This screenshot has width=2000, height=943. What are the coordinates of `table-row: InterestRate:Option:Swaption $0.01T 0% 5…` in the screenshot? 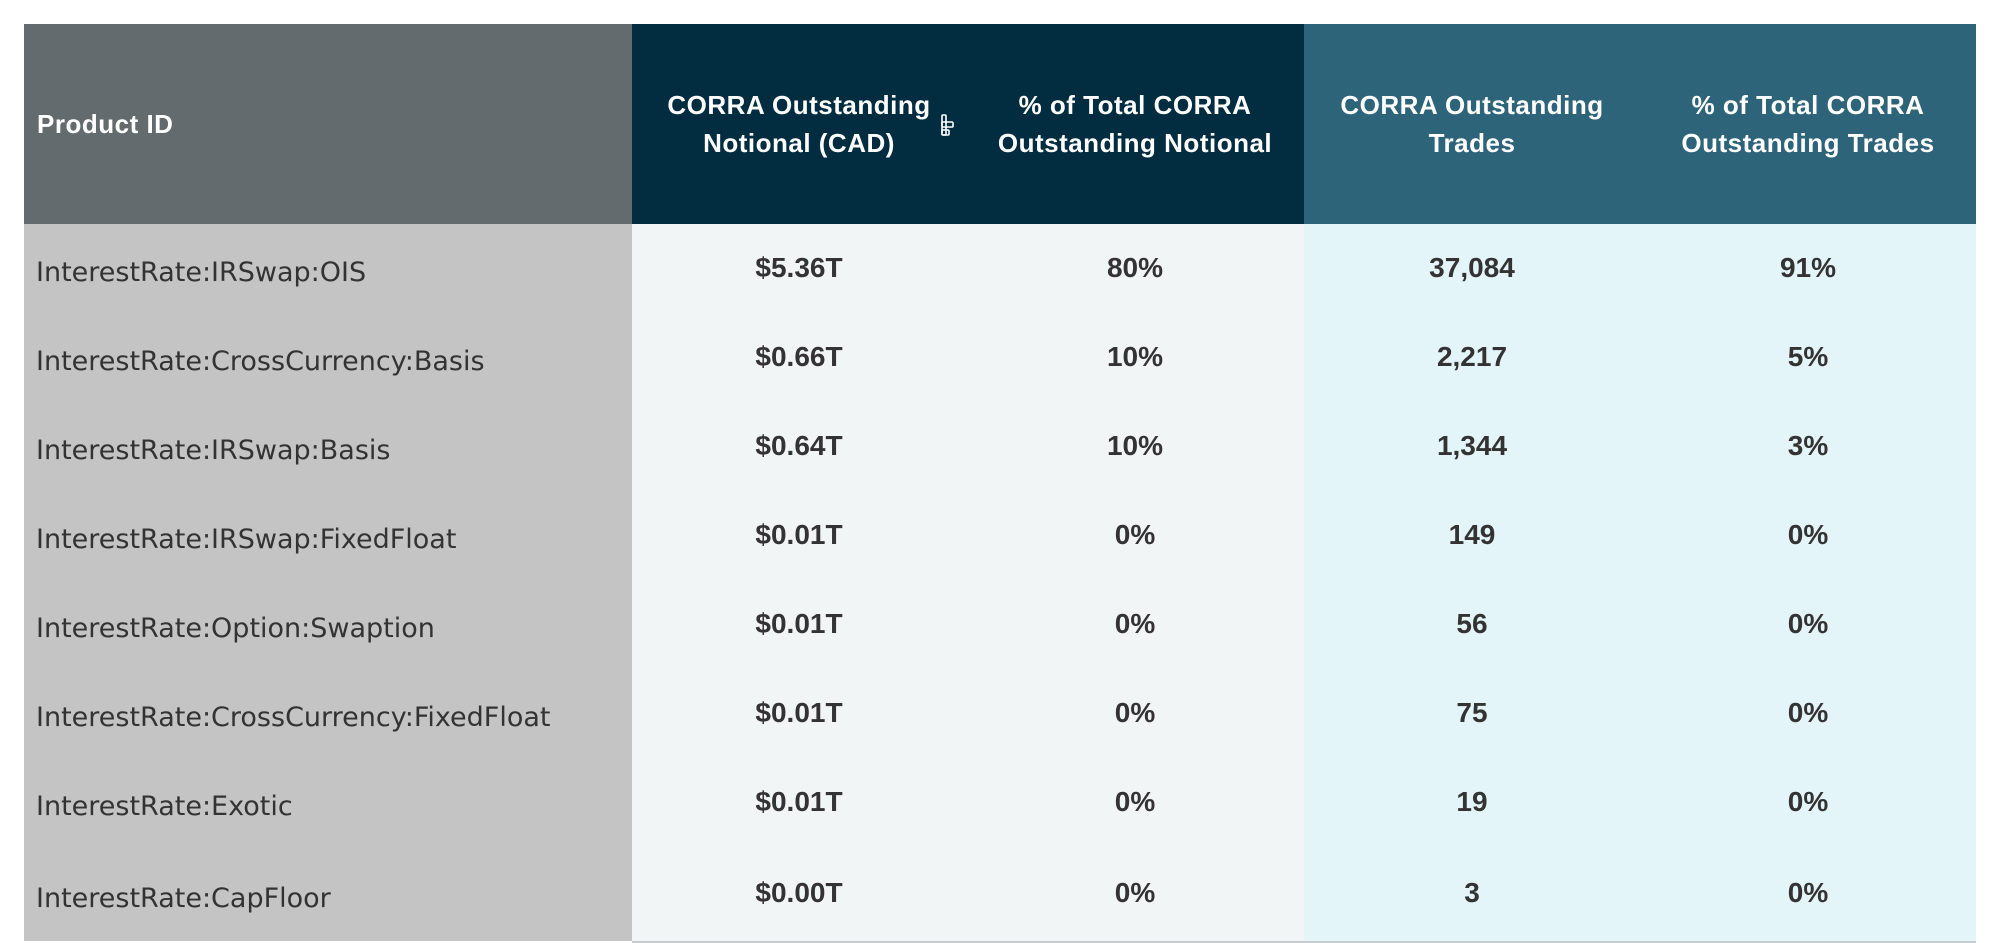 It's located at (1000, 624).